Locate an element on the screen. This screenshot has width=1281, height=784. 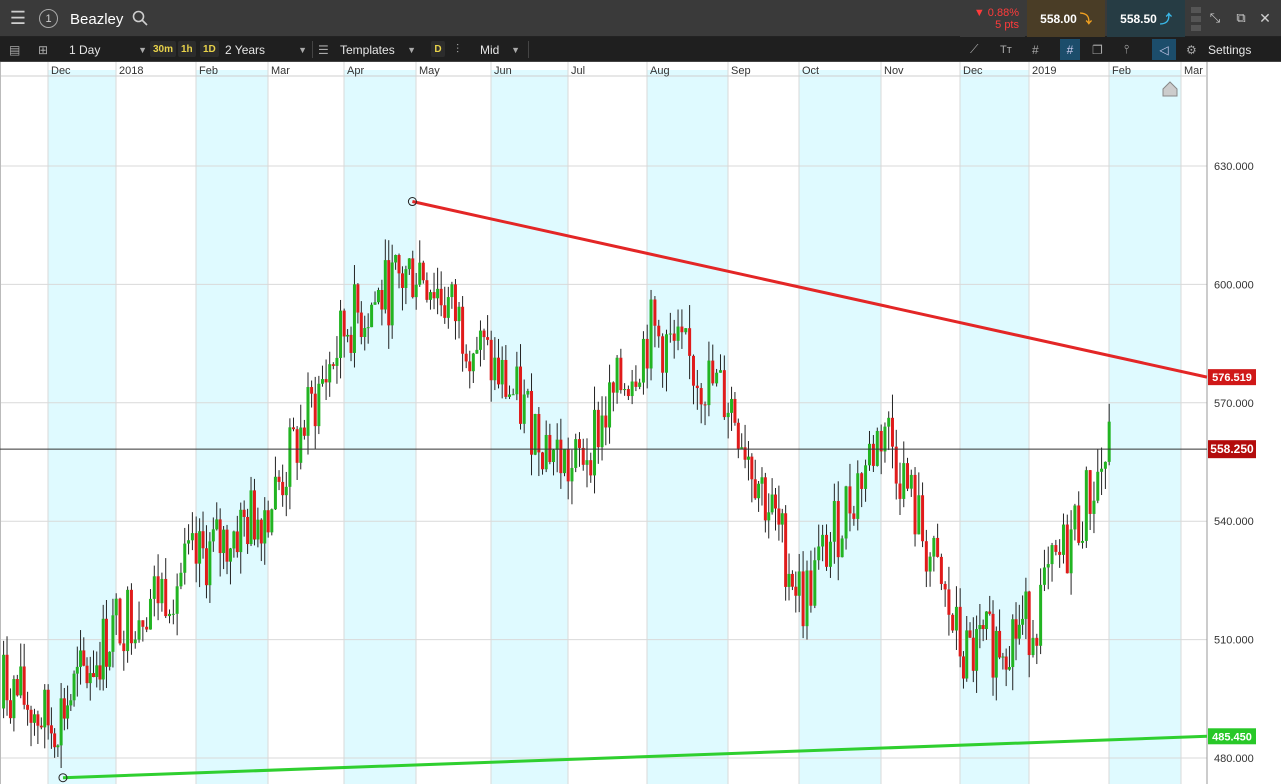
search-icon is located at coordinates (140, 18).